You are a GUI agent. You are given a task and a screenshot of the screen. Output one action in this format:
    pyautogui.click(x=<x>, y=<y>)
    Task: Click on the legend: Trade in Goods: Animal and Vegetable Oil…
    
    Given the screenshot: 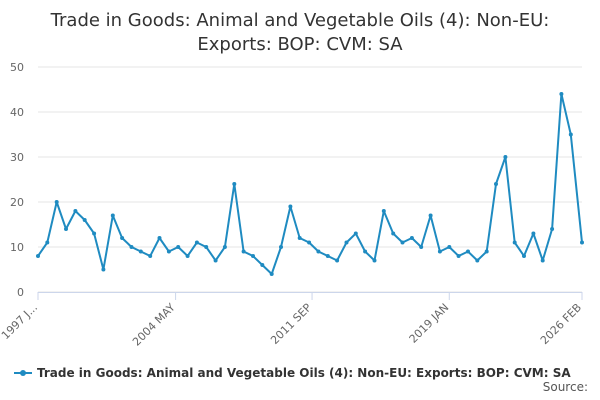 What is the action you would take?
    pyautogui.click(x=292, y=373)
    